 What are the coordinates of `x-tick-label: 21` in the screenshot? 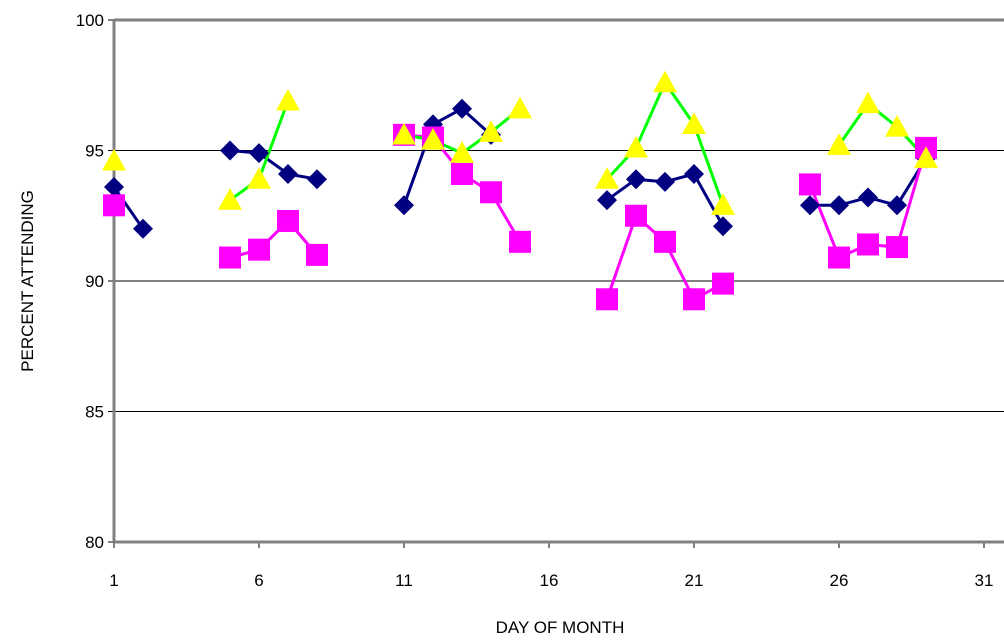 It's located at (694, 580).